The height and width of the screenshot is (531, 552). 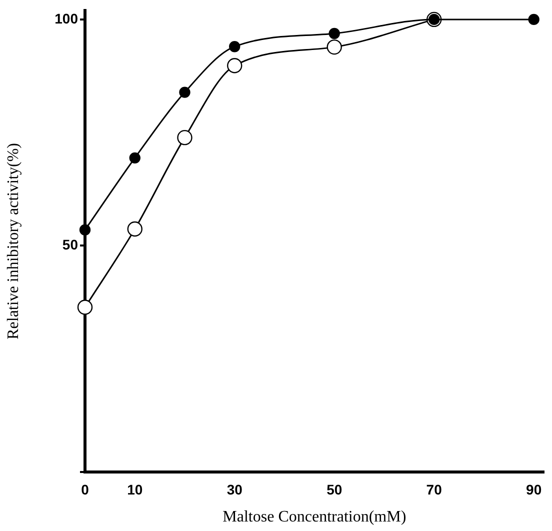 What do you see at coordinates (66, 18) in the screenshot?
I see `y-tick-label: 100` at bounding box center [66, 18].